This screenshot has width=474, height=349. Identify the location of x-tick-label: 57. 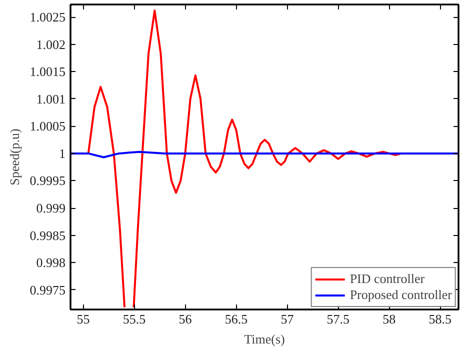
(287, 319).